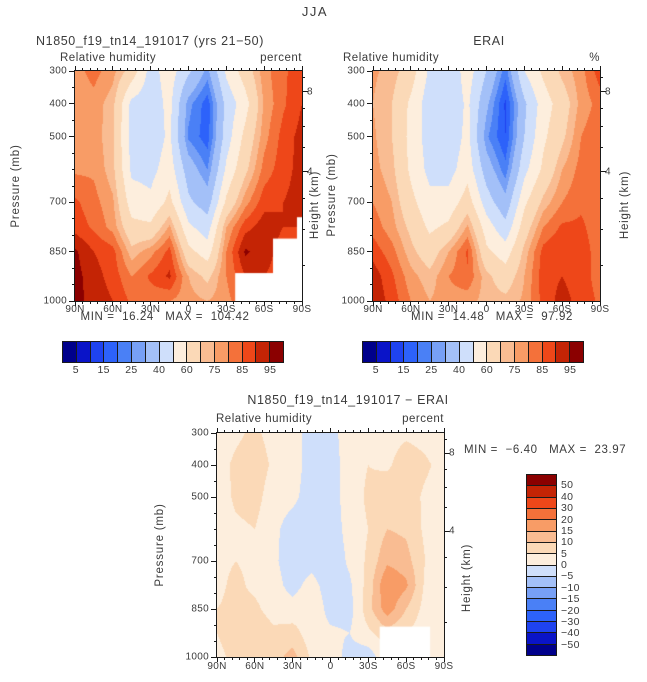  Describe the element at coordinates (310, 92) in the screenshot. I see `height-tick-label: 8` at that location.